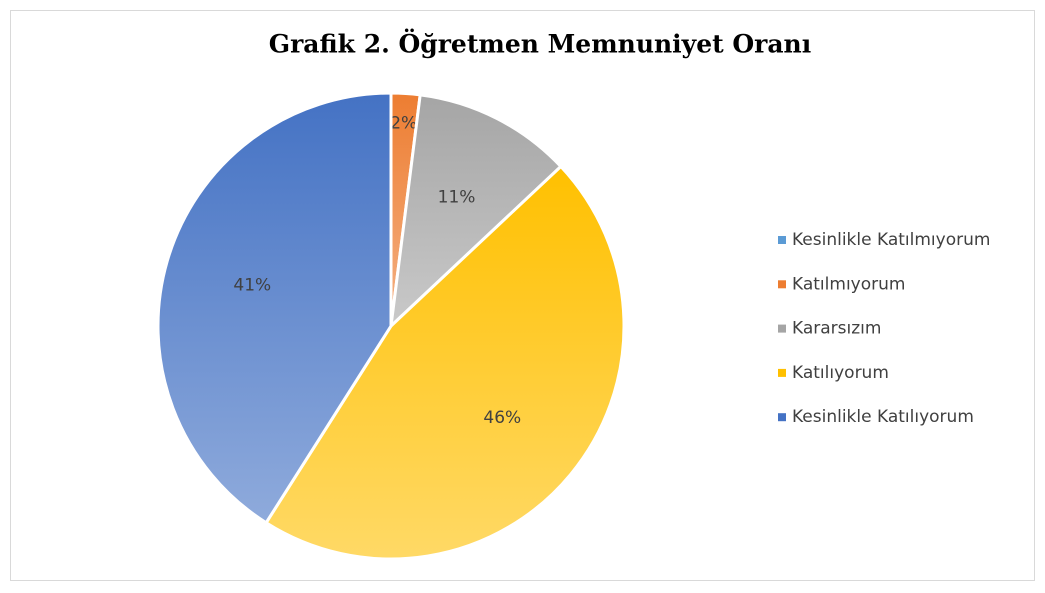 The height and width of the screenshot is (593, 1045). I want to click on data-label: 41%, so click(252, 286).